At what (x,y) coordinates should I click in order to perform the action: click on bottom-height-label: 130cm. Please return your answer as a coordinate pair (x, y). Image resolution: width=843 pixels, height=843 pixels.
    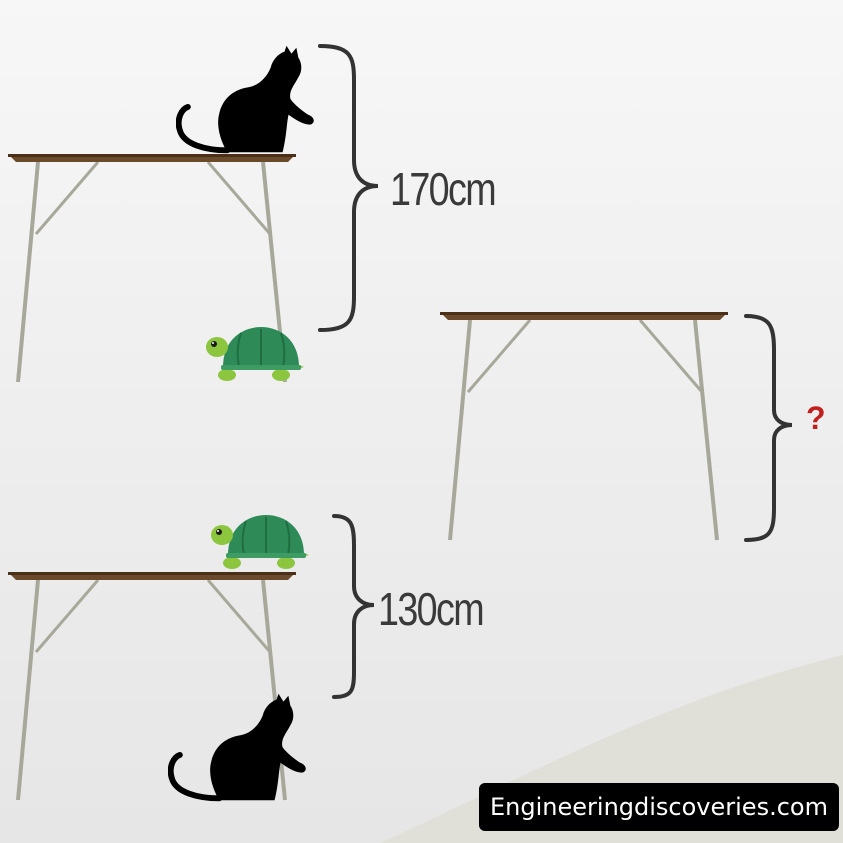
    Looking at the image, I should click on (431, 609).